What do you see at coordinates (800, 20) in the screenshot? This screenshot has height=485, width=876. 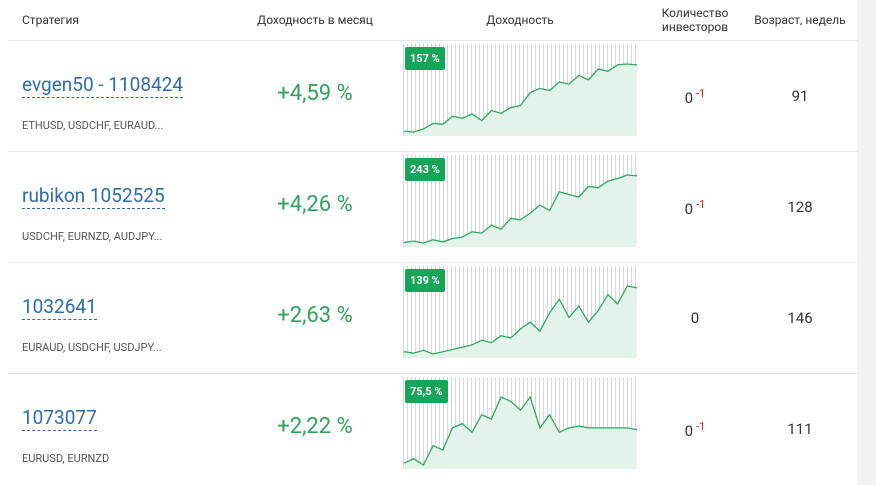 I see `header-age: Возраст, недель` at bounding box center [800, 20].